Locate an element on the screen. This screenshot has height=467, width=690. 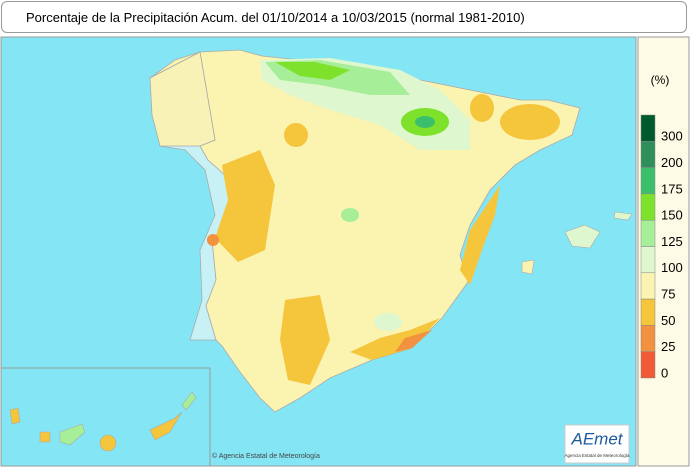
menorca is located at coordinates (623, 216).